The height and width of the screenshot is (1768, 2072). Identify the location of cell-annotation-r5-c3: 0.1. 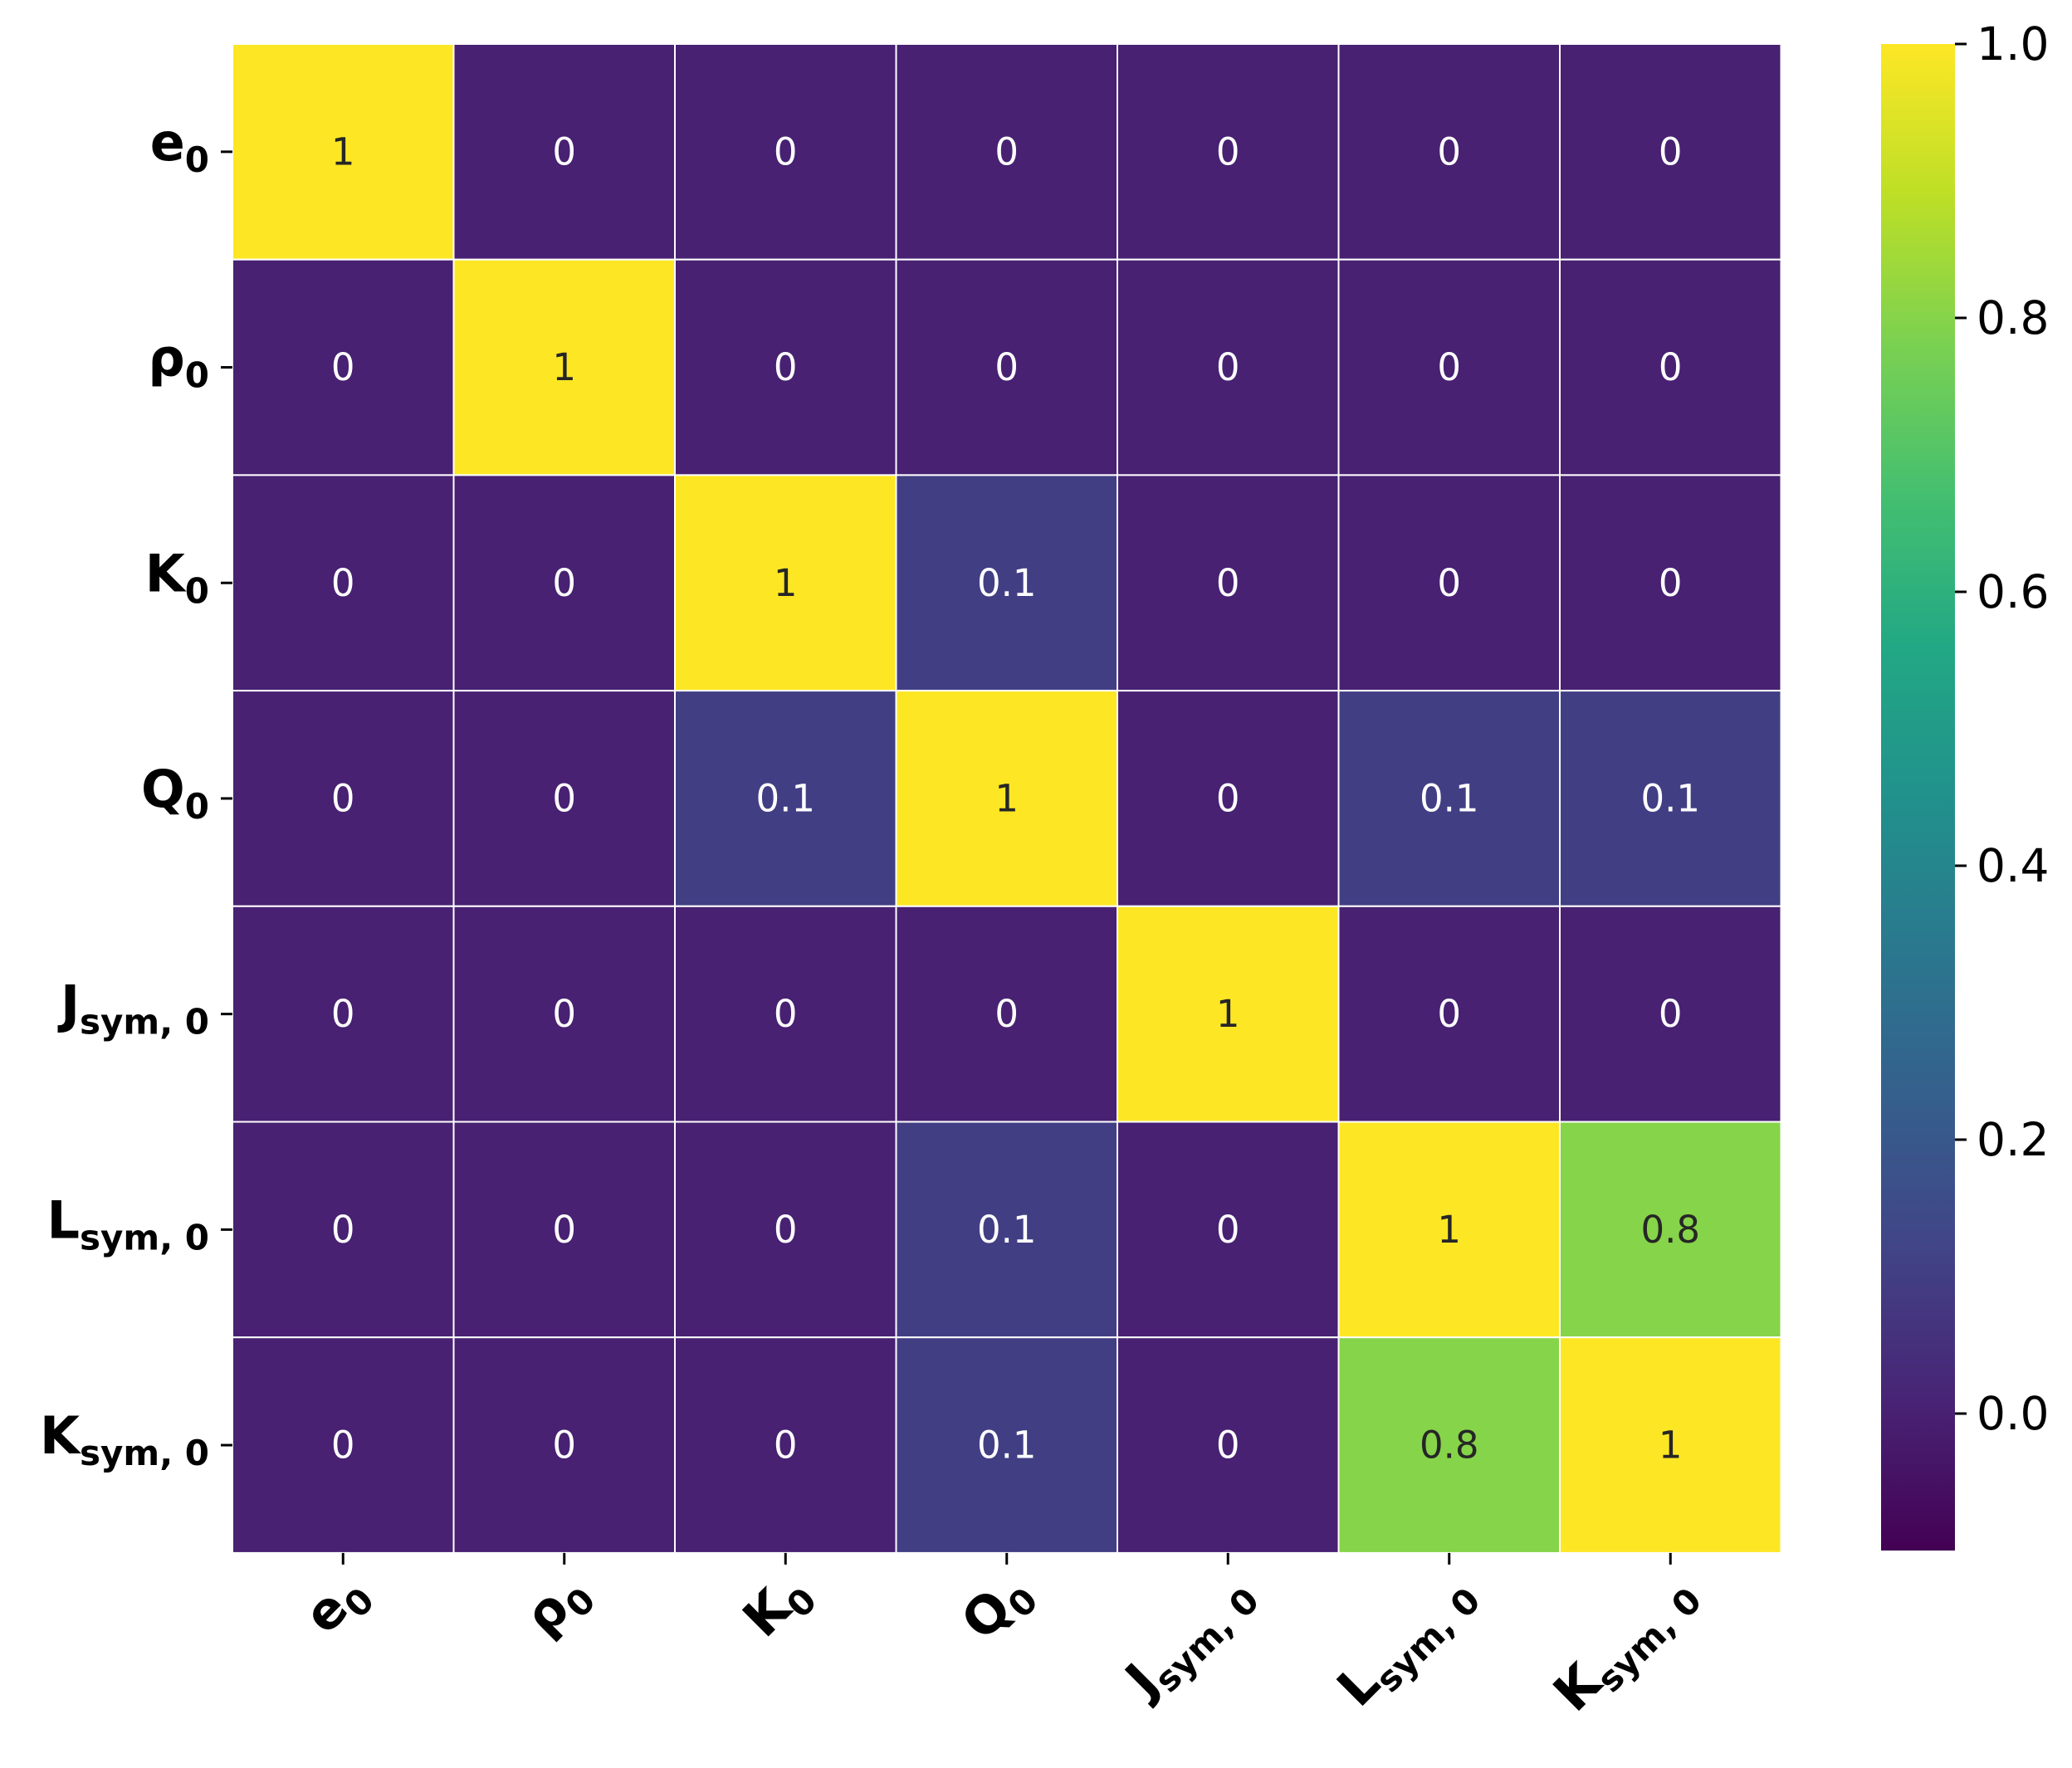
(1007, 1230).